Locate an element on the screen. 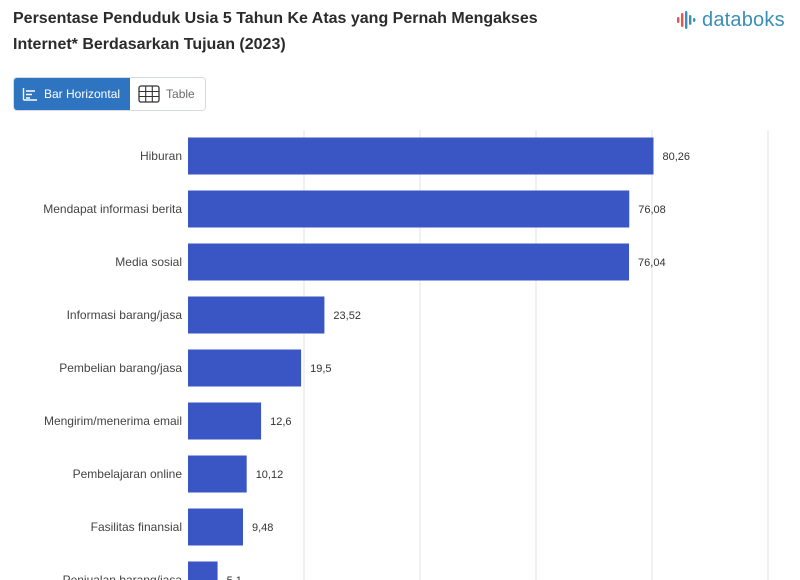 The image size is (800, 580). brand-name: databoks is located at coordinates (743, 19).